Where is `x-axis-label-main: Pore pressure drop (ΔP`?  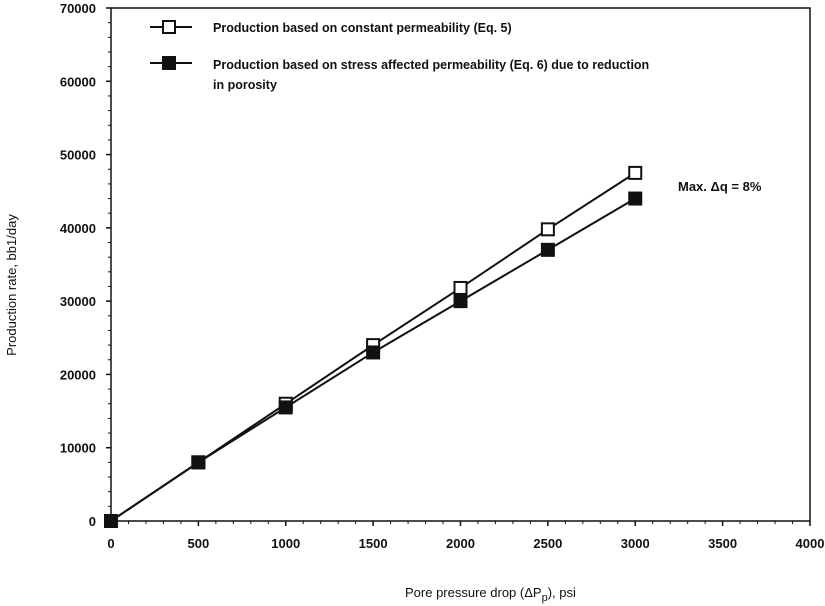 x-axis-label-main: Pore pressure drop (ΔP is located at coordinates (473, 592).